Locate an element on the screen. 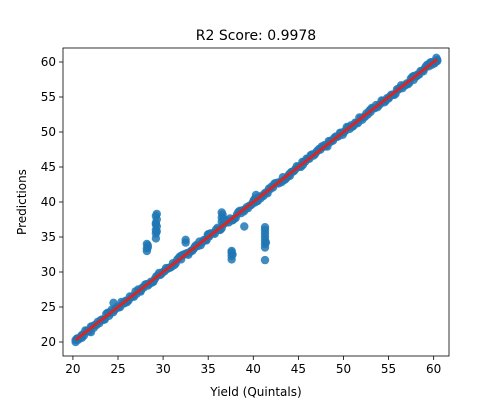  x-tick-label: 20 is located at coordinates (72, 369).